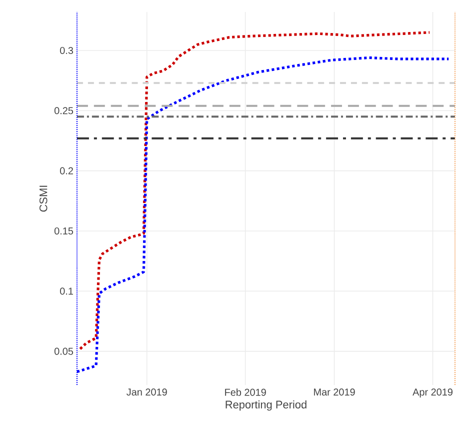 This screenshot has width=459, height=433. What do you see at coordinates (64, 110) in the screenshot?
I see `y-tick-label: 0.25` at bounding box center [64, 110].